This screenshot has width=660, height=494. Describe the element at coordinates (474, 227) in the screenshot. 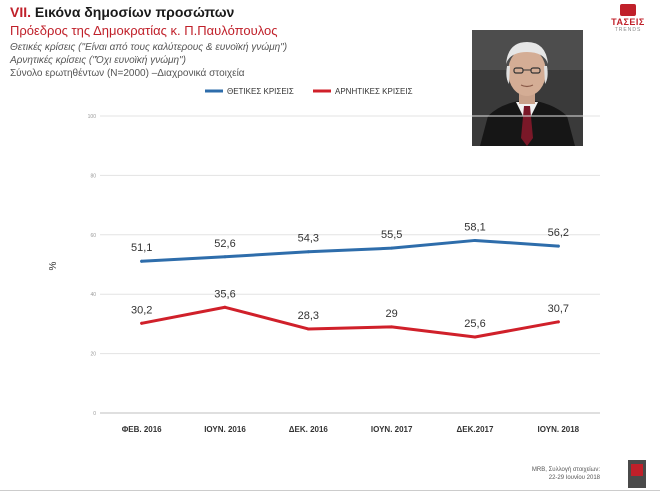

I see `data-label: 58,1` at that location.